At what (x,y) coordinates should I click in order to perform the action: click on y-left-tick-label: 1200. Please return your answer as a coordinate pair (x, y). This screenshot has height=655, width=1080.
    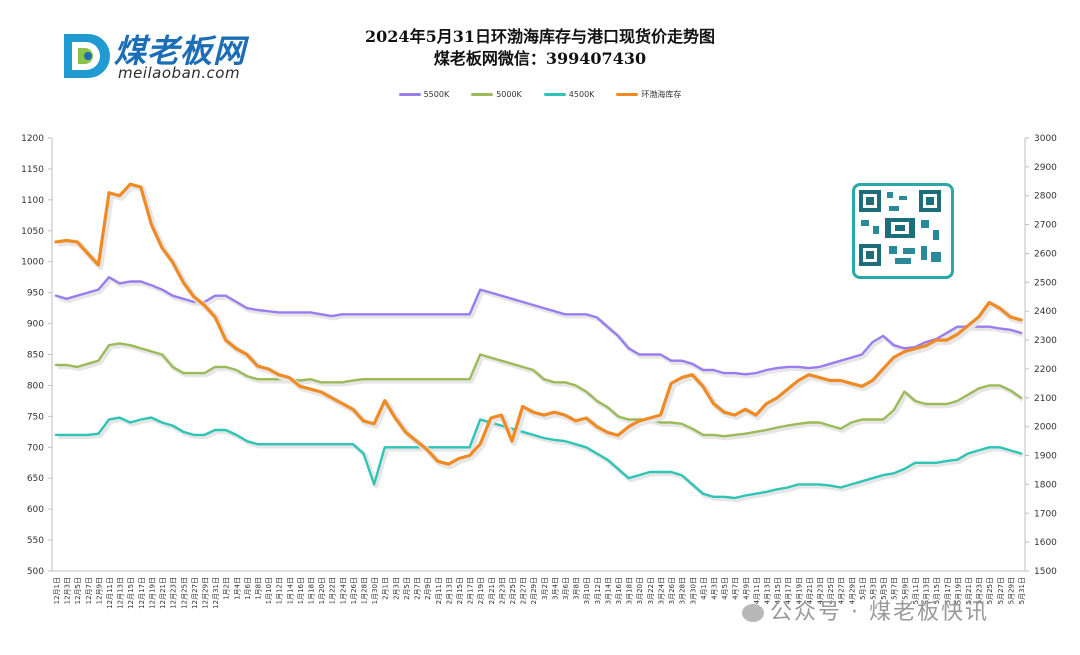
    Looking at the image, I should click on (32, 139).